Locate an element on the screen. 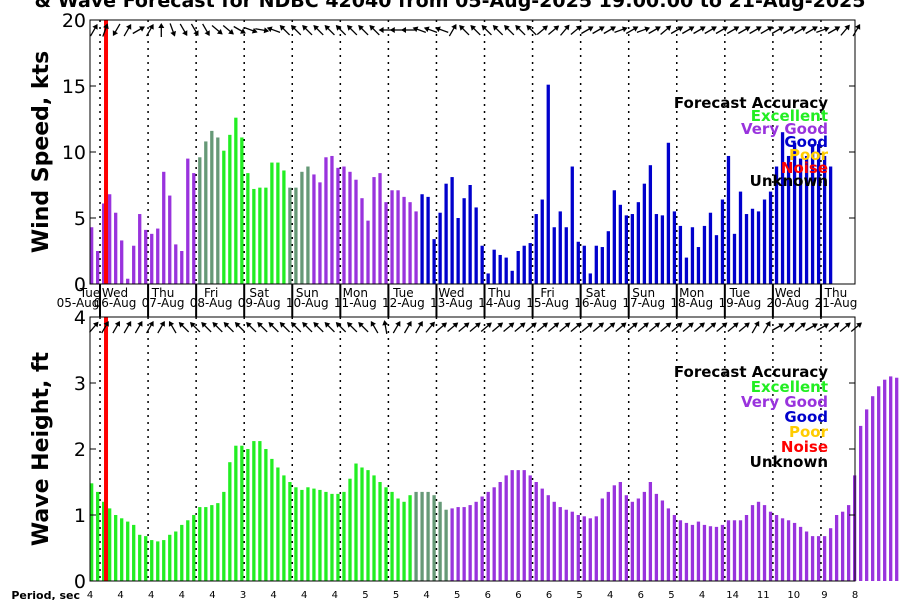 The width and height of the screenshot is (900, 600). y-tick-label: 5 is located at coordinates (80, 219).